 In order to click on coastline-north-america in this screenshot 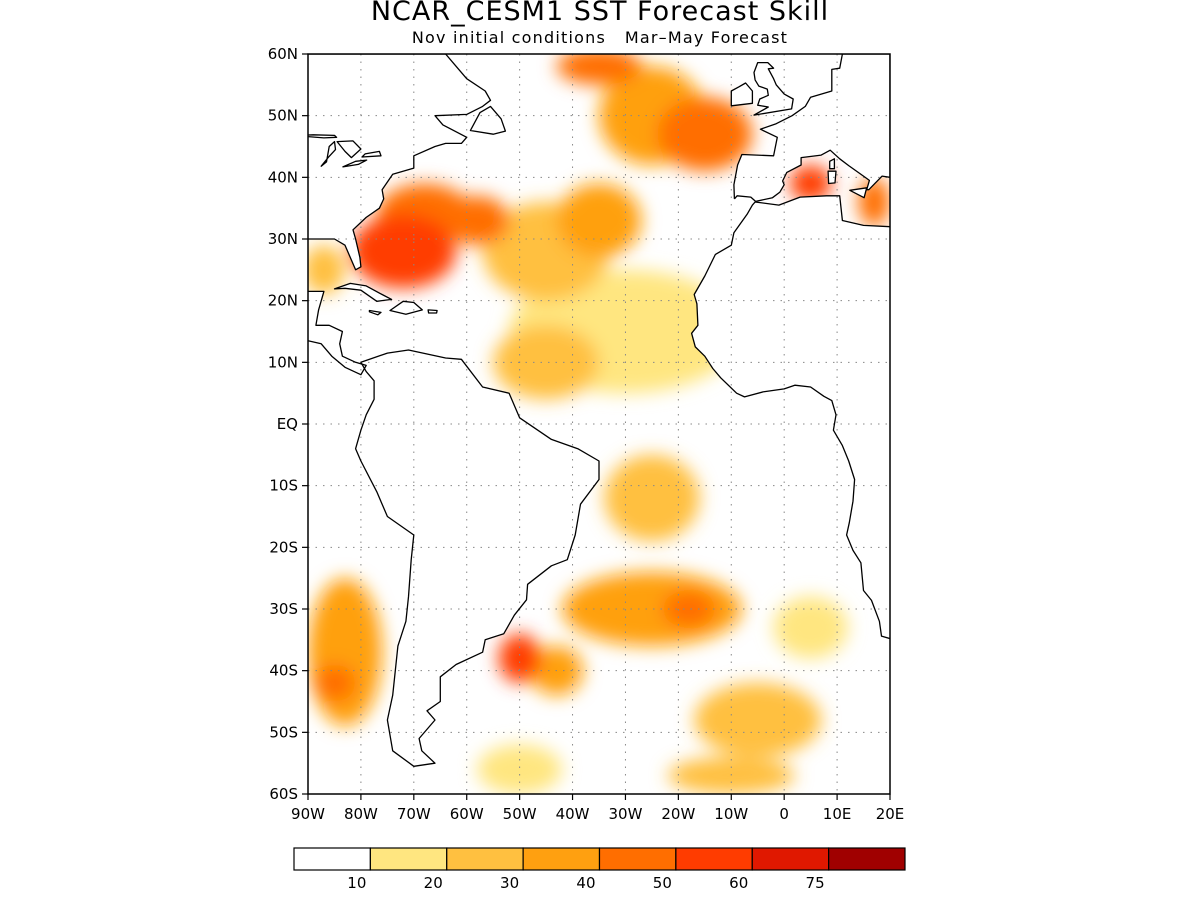, I will do `click(400, 162)`.